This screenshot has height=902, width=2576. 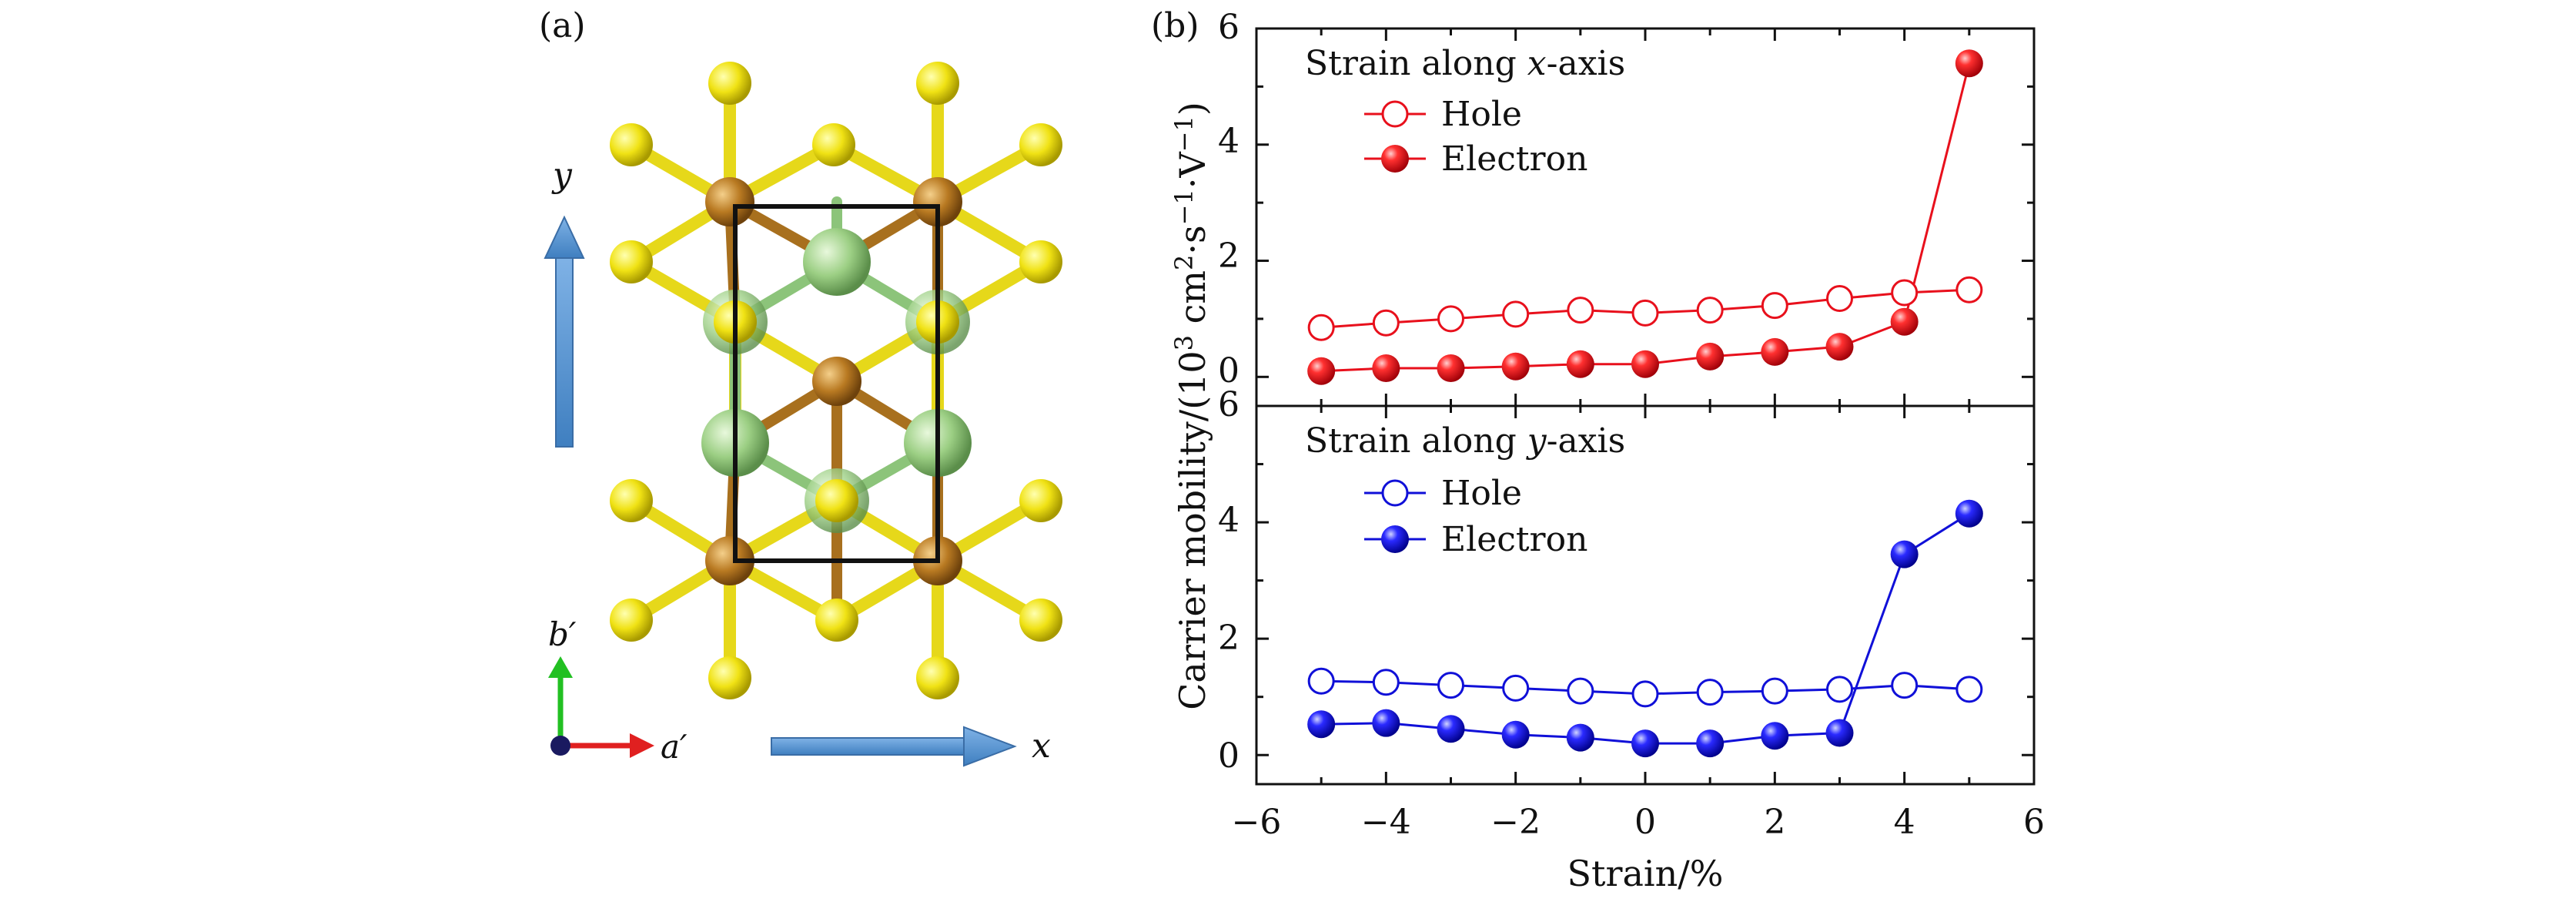 I want to click on atoms, so click(x=836, y=380).